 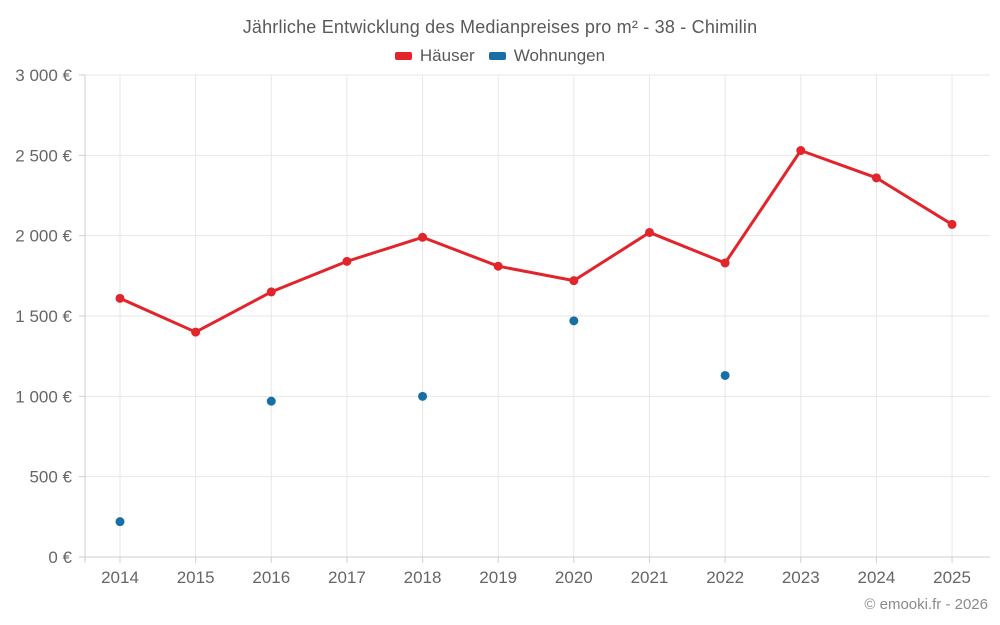 What do you see at coordinates (447, 55) in the screenshot?
I see `legend-label-hauser: Häuser` at bounding box center [447, 55].